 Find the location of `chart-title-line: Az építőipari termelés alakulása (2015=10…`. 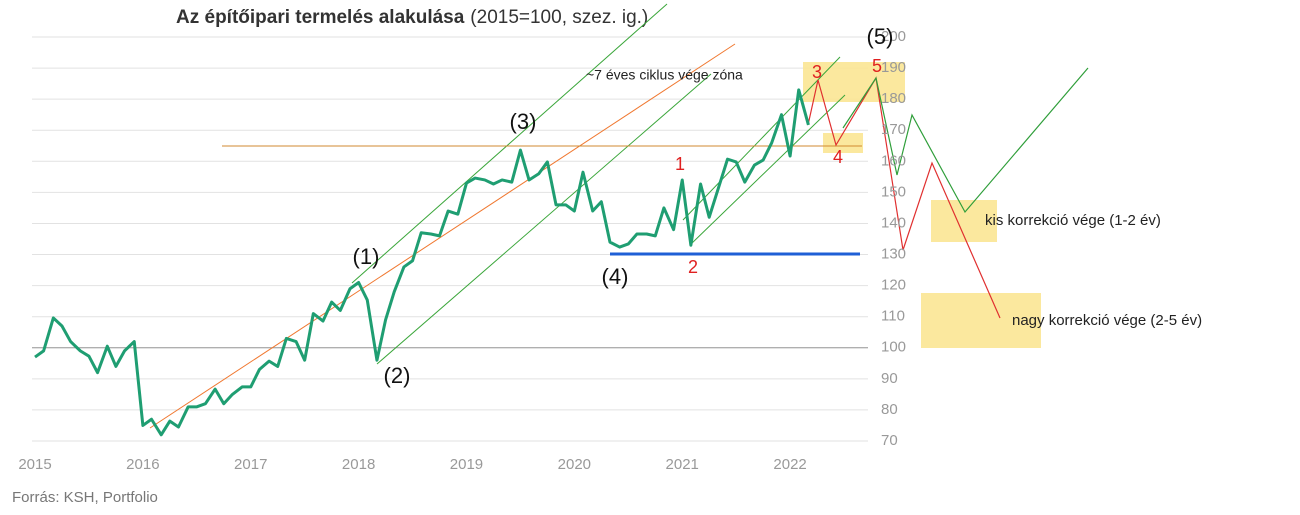

chart-title-line: Az építőipari termelés alakulása (2015=10… is located at coordinates (412, 17).